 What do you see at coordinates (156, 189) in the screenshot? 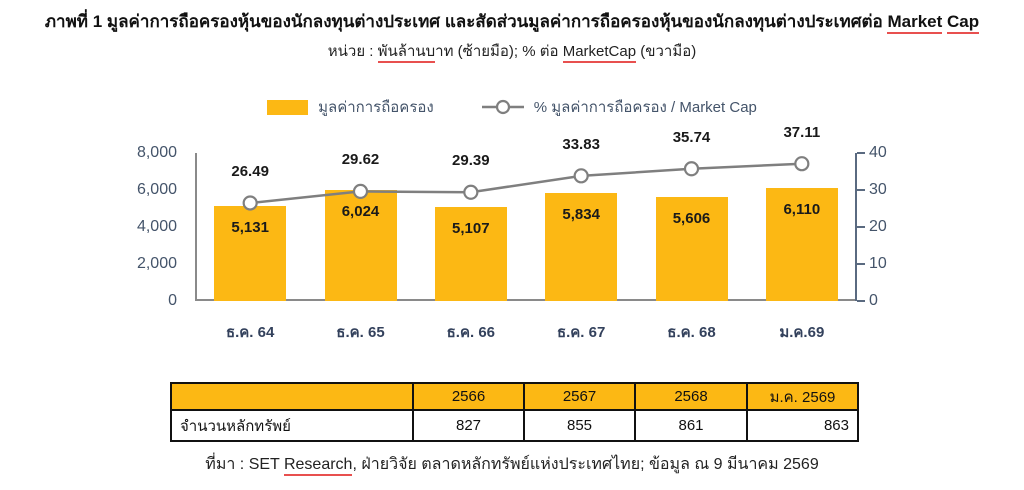
I see `left-axis-tick-label: 6,000` at bounding box center [156, 189].